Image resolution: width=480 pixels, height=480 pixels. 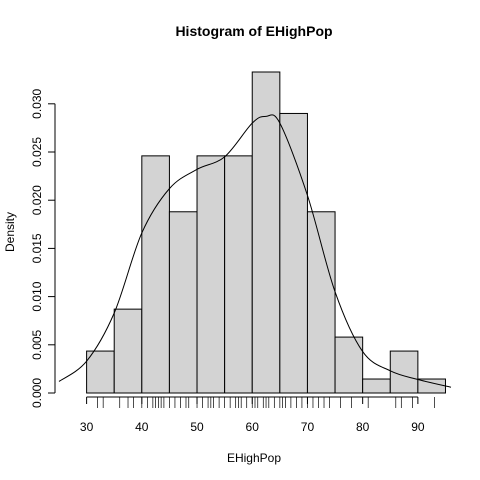 What do you see at coordinates (10, 232) in the screenshot?
I see `y-axis-label: Density` at bounding box center [10, 232].